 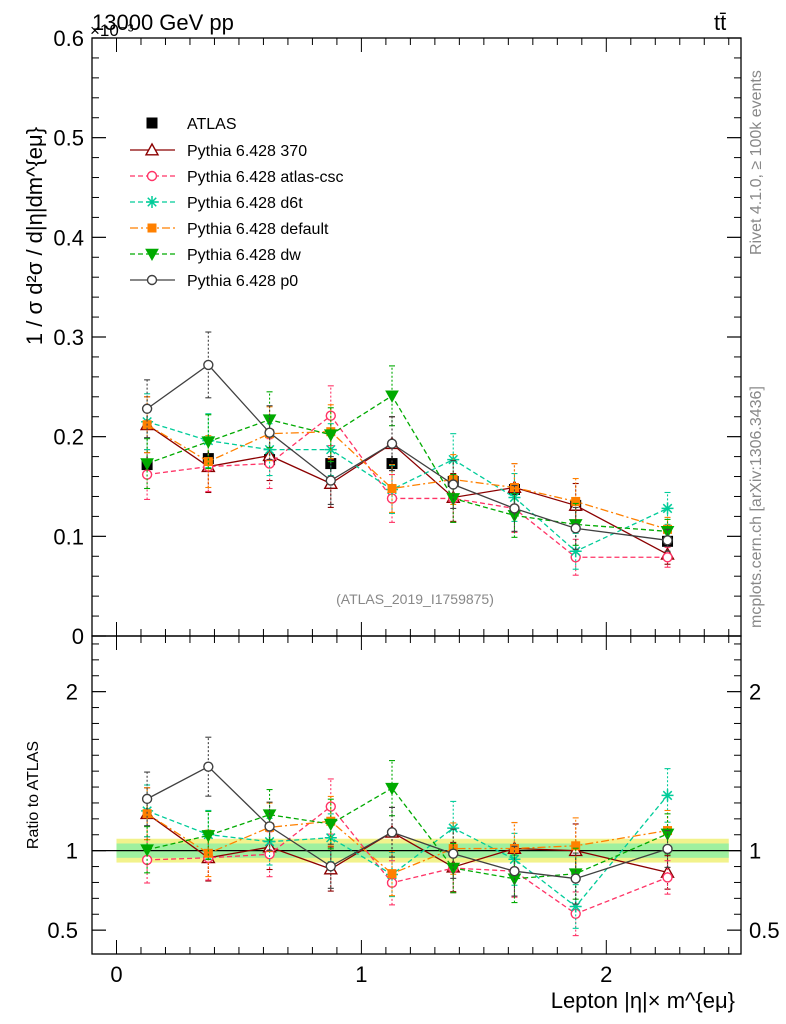 I want to click on legend-label: Pythia 6.428 dw, so click(x=244, y=255).